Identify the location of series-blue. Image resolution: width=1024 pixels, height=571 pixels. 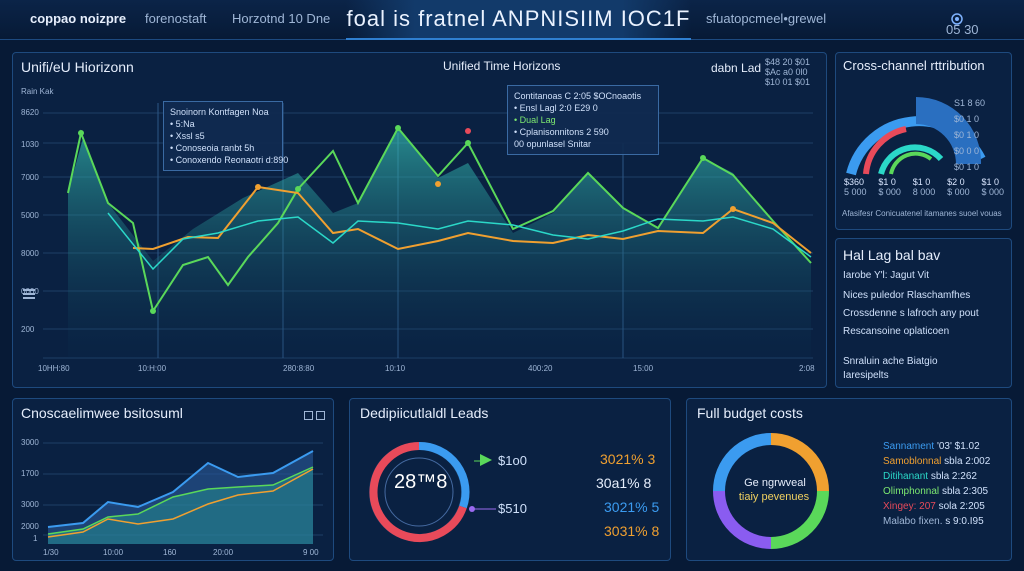
(180, 489).